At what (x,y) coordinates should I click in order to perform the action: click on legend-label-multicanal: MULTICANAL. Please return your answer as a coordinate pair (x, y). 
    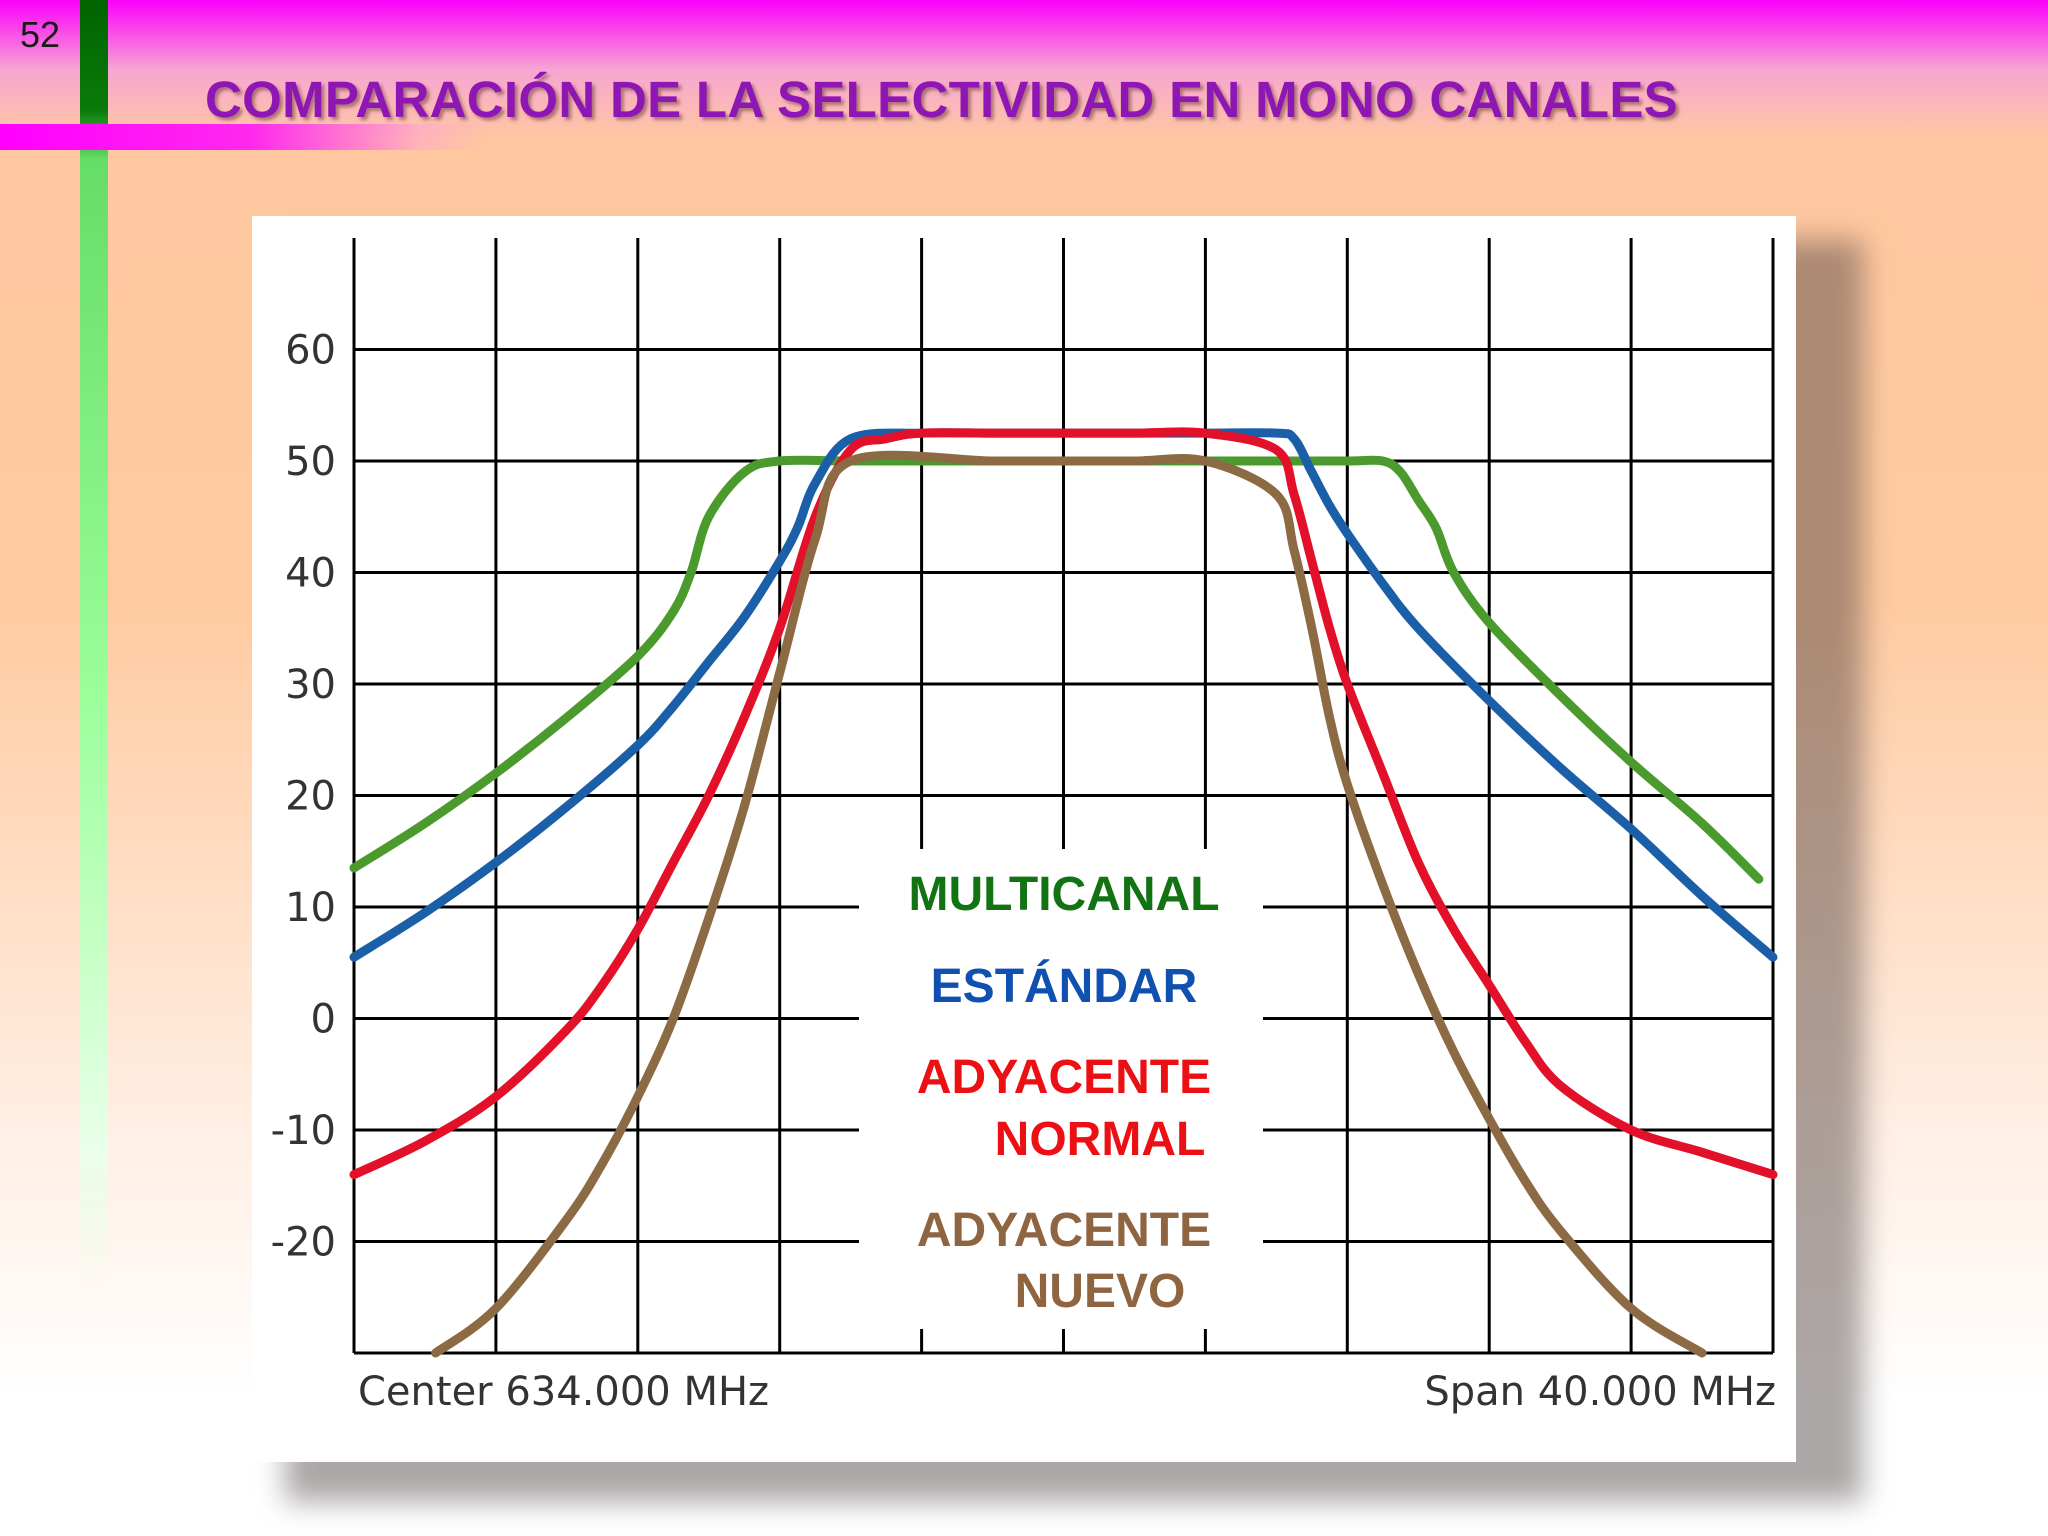
    Looking at the image, I should click on (1063, 894).